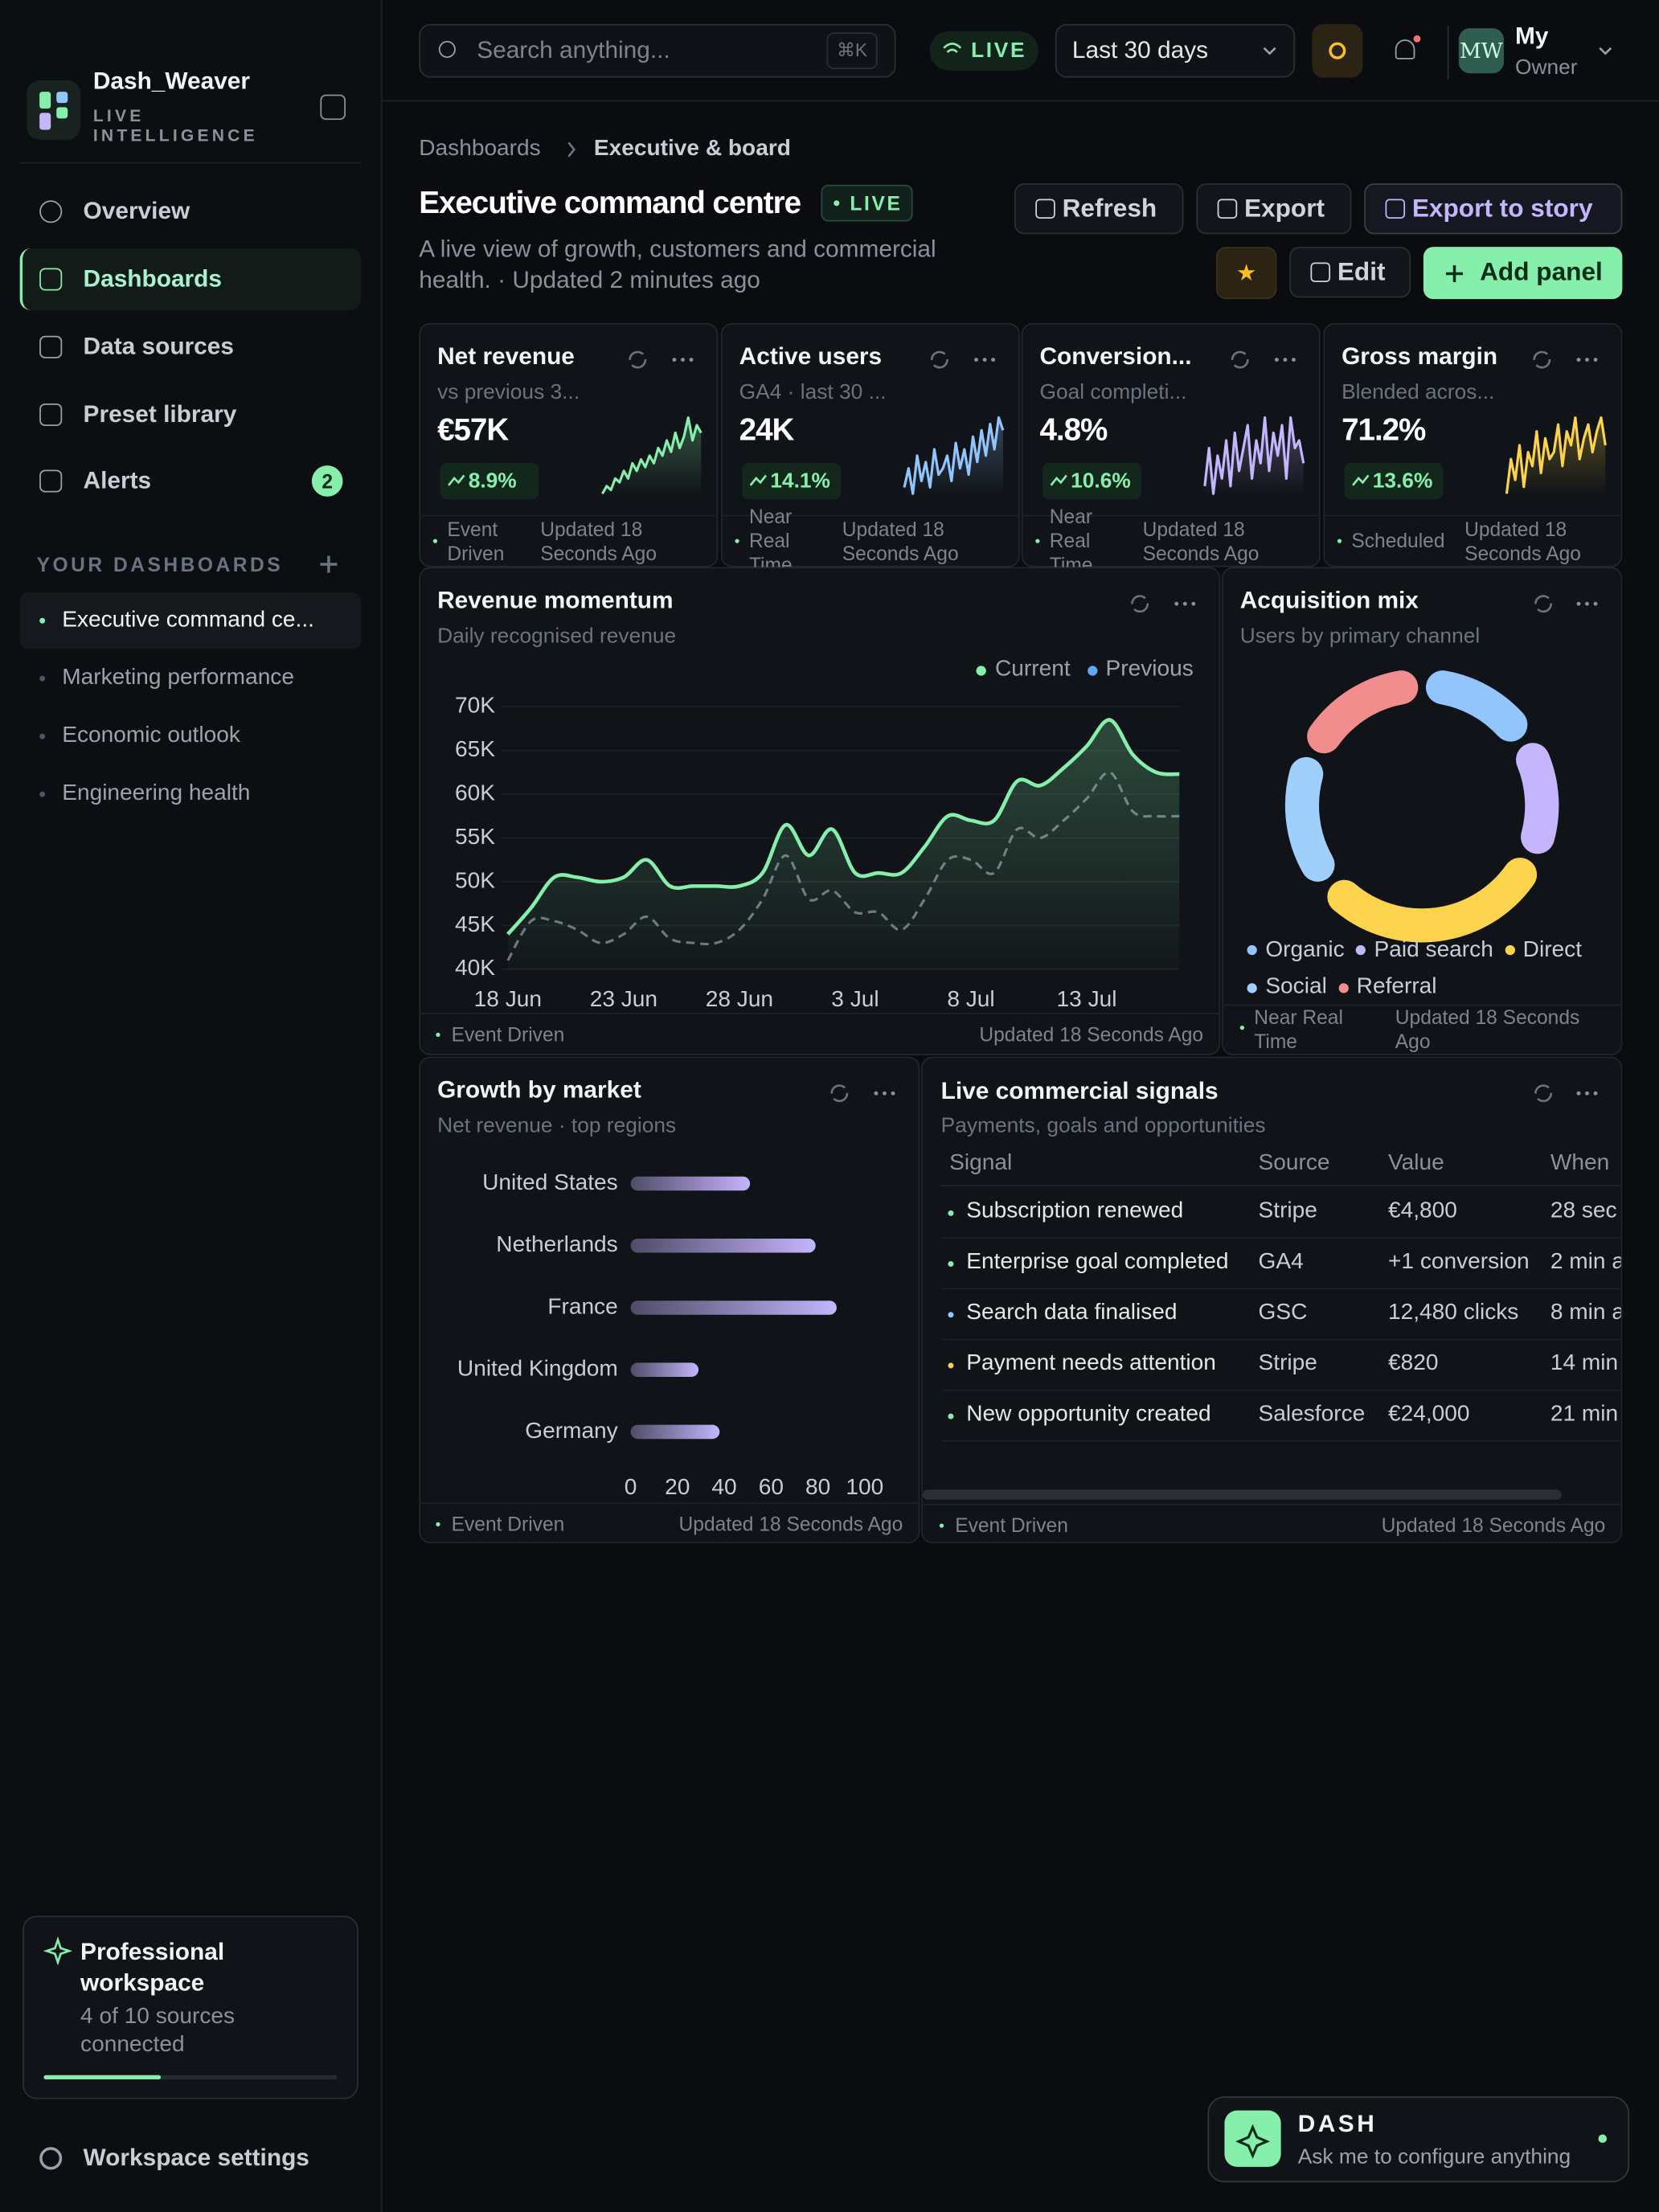  I want to click on shortcut-label: ⌘K, so click(852, 50).